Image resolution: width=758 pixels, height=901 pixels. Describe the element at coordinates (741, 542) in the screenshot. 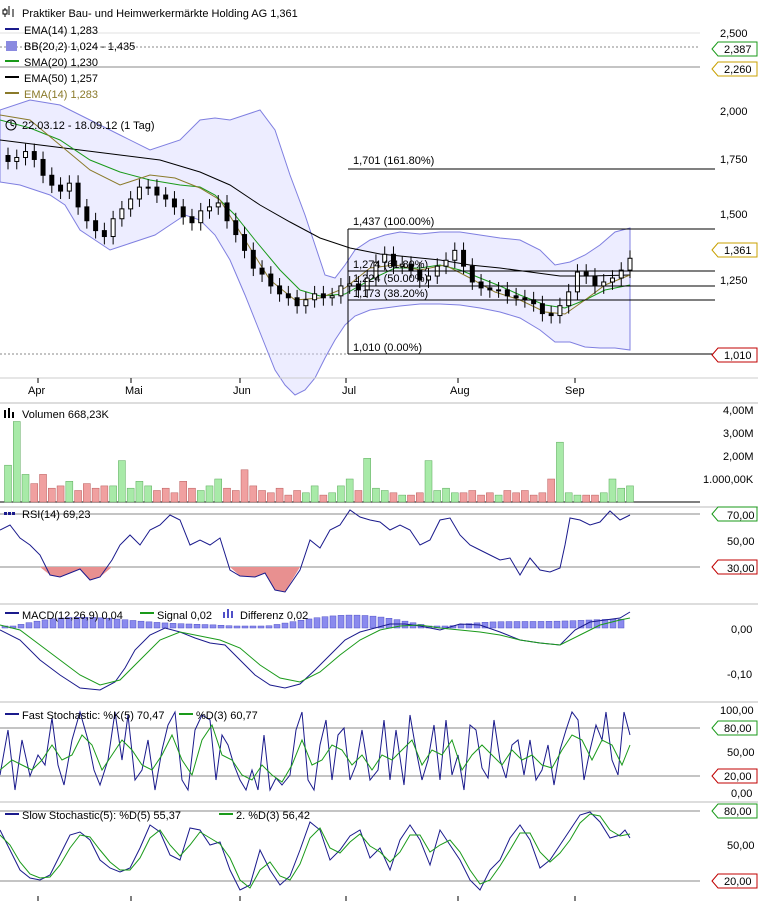

I see `rsi-tick-50: 50,00` at that location.